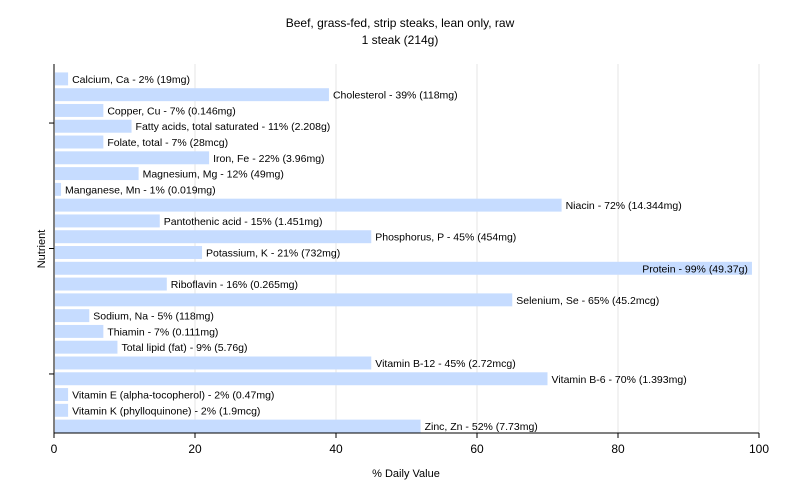 The width and height of the screenshot is (800, 500). I want to click on y-axis-ticks, so click(51, 248).